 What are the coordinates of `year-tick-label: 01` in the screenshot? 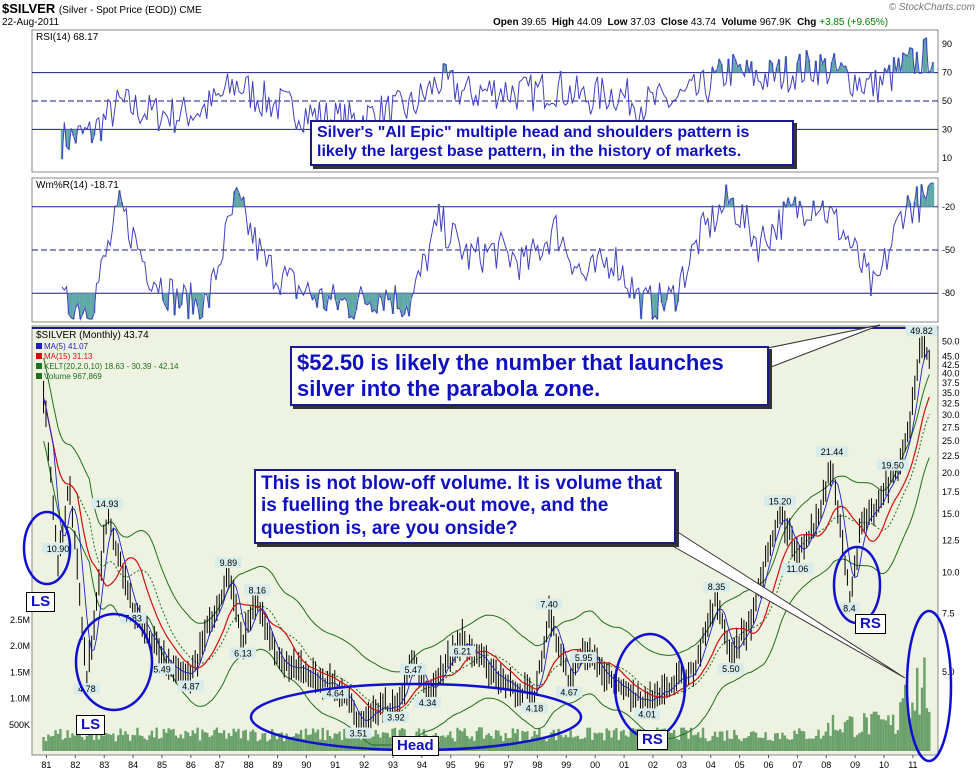 It's located at (624, 765).